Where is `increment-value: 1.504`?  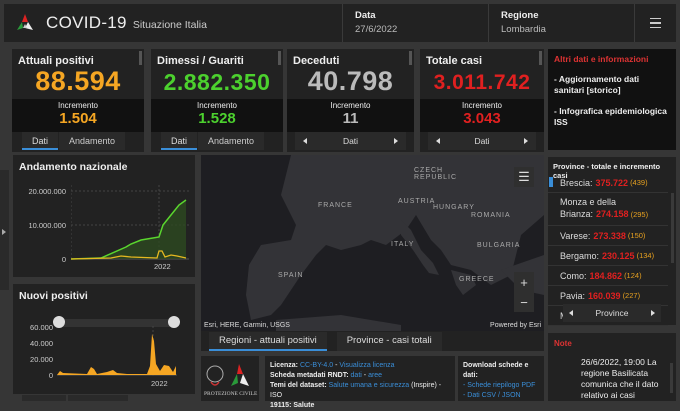 increment-value: 1.504 is located at coordinates (78, 118).